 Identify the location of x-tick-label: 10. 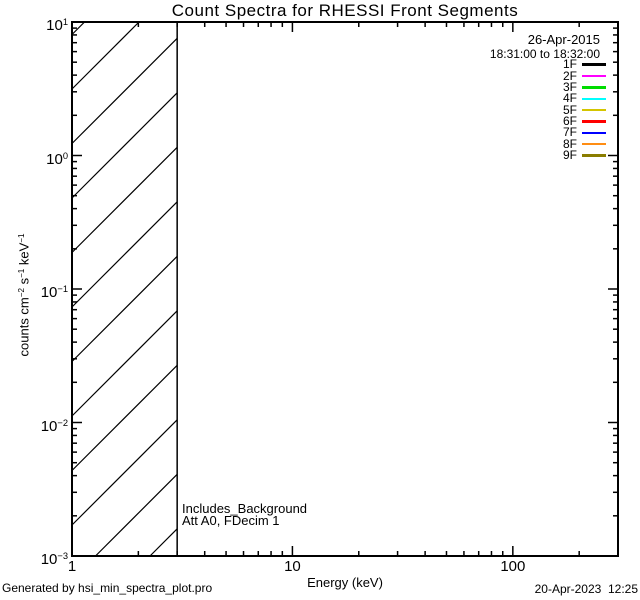
(292, 566).